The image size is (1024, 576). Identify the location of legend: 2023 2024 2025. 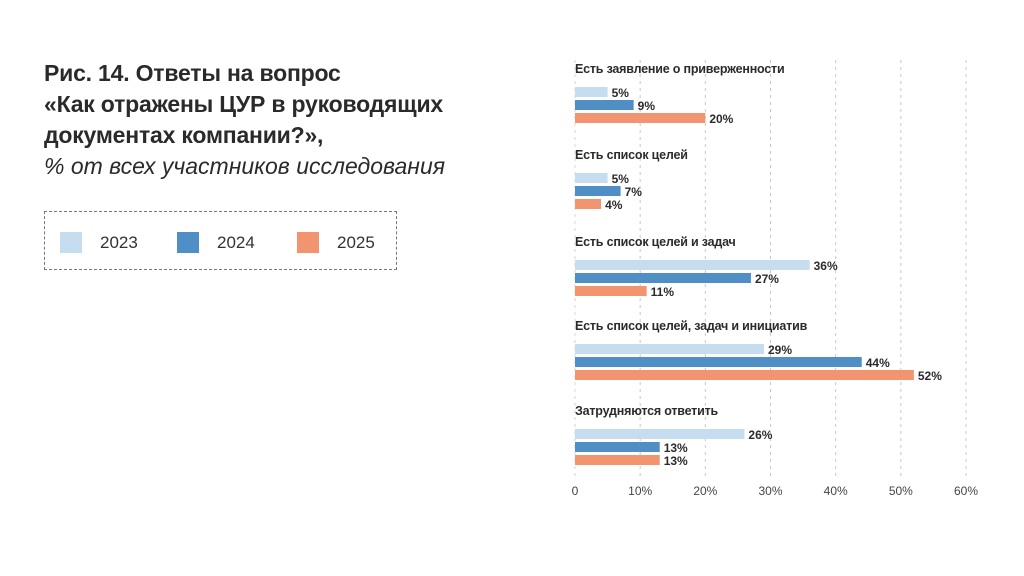
(220, 240).